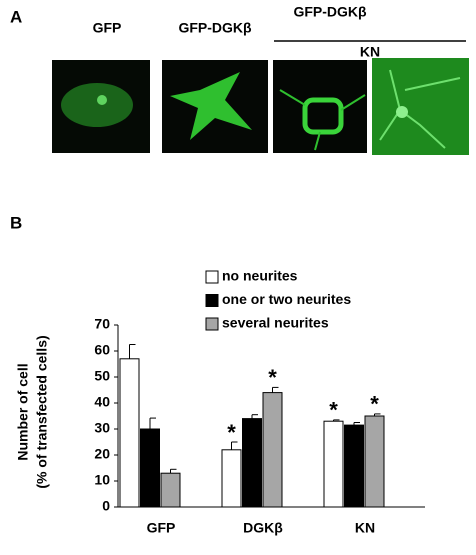  What do you see at coordinates (102, 480) in the screenshot?
I see `y-tick-label: 10` at bounding box center [102, 480].